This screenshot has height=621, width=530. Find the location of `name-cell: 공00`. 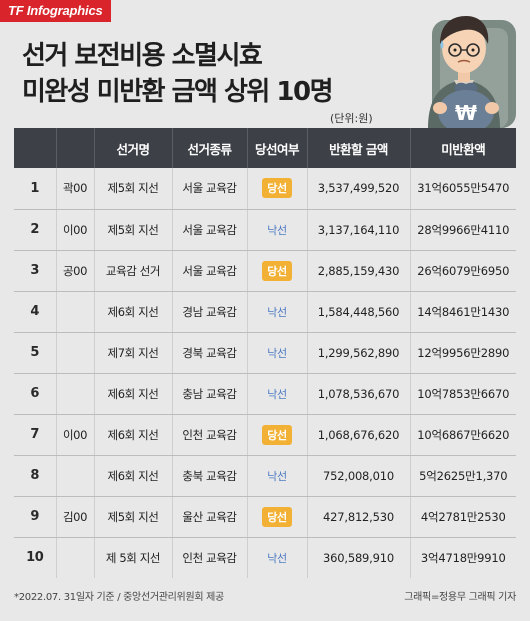

name-cell: 공00 is located at coordinates (75, 271).